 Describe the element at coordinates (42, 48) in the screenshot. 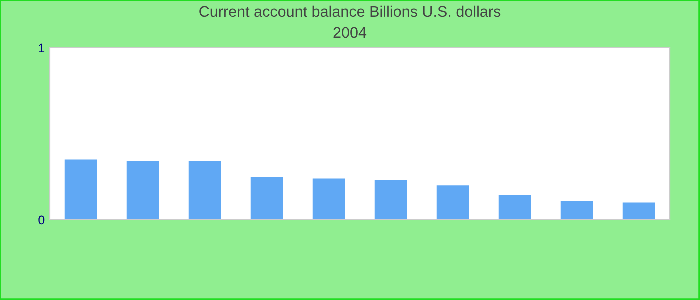

I see `y-tick-label: 1` at that location.